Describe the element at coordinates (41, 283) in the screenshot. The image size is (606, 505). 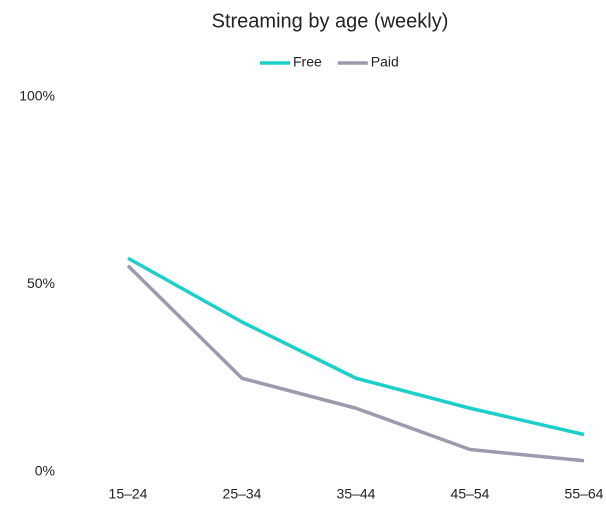
I see `y-tick-label: 50%` at that location.